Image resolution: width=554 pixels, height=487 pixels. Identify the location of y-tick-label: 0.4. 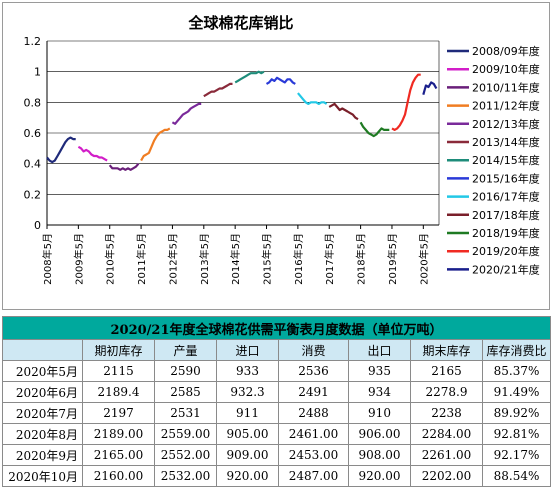
(33, 164).